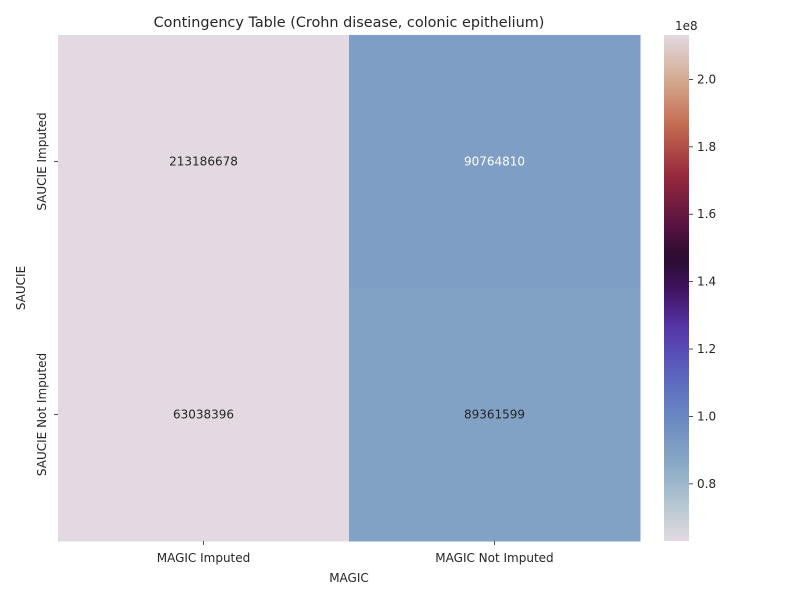 This screenshot has width=800, height=600. I want to click on colorbar-multiplier: 1e8, so click(686, 26).